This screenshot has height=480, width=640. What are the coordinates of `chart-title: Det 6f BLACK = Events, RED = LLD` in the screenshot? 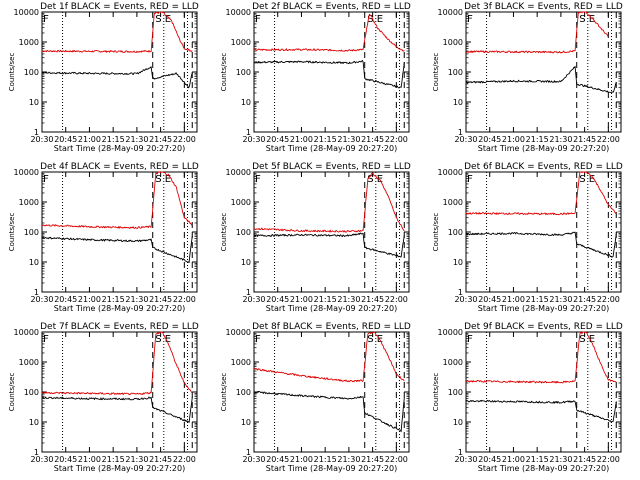 It's located at (543, 167).